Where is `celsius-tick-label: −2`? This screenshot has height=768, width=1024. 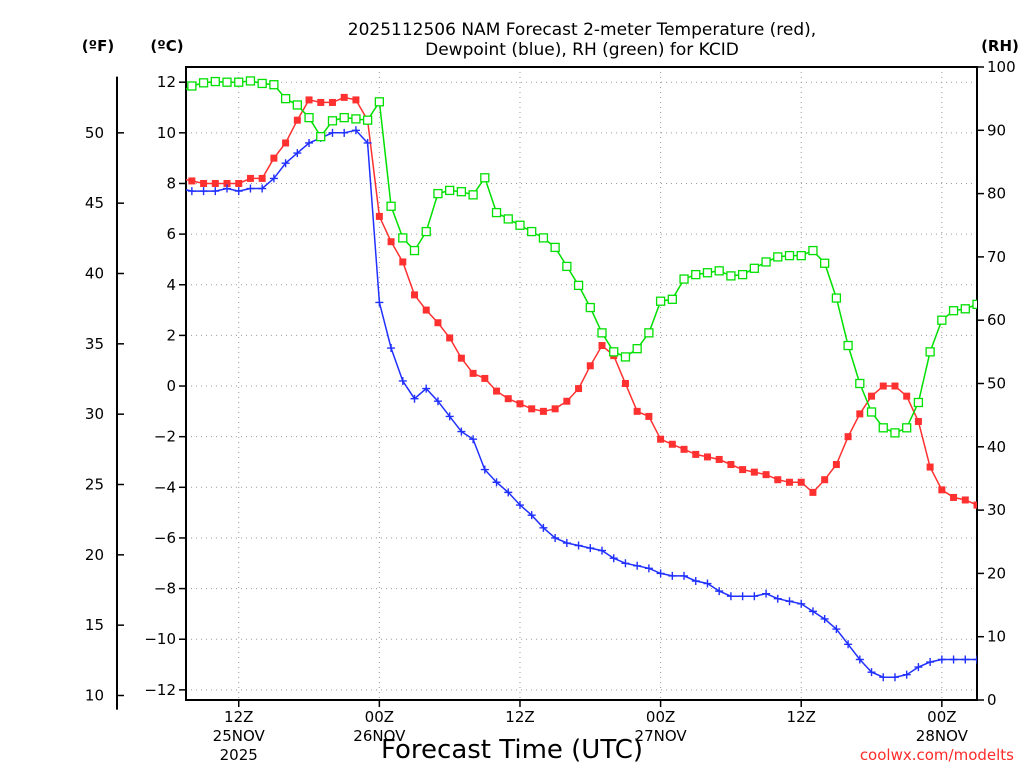
celsius-tick-label: −2 is located at coordinates (165, 437).